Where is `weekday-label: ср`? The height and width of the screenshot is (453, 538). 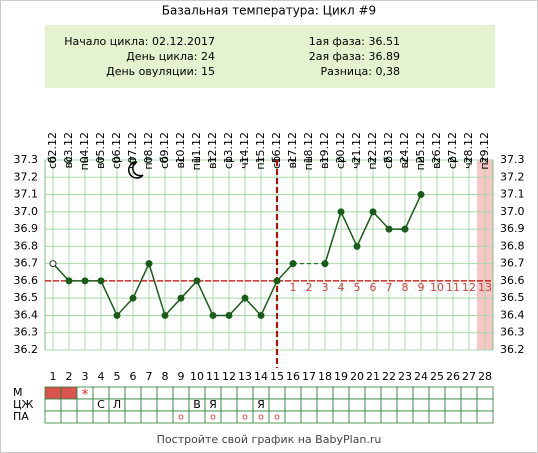
weekday-label: ср is located at coordinates (452, 162).